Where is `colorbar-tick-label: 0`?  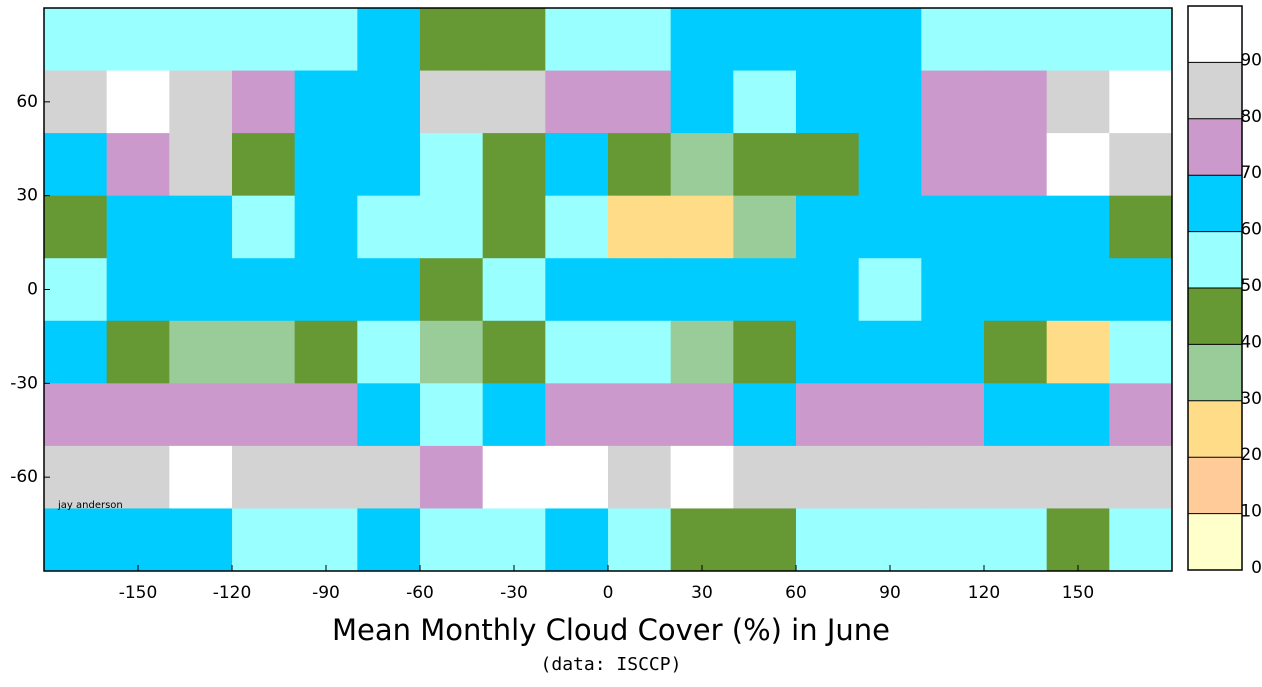 colorbar-tick-label: 0 is located at coordinates (1256, 568).